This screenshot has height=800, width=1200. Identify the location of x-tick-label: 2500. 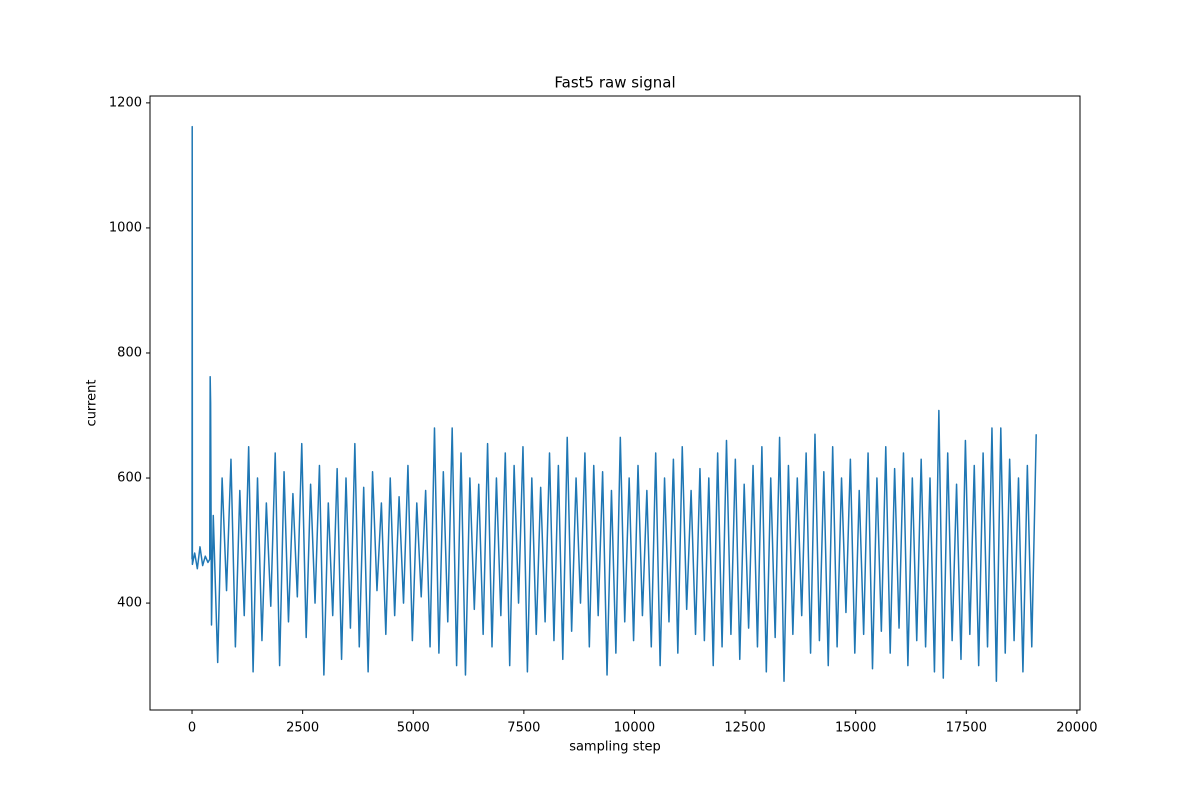
(302, 728).